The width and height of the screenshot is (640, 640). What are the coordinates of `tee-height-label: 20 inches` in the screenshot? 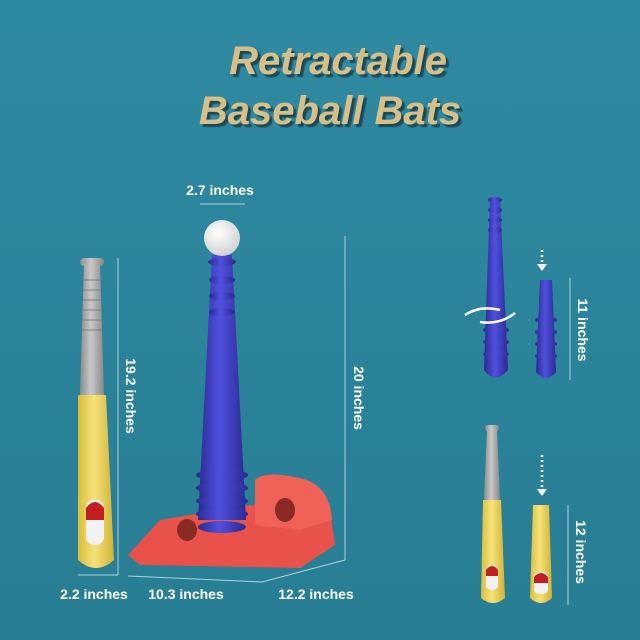 It's located at (359, 398).